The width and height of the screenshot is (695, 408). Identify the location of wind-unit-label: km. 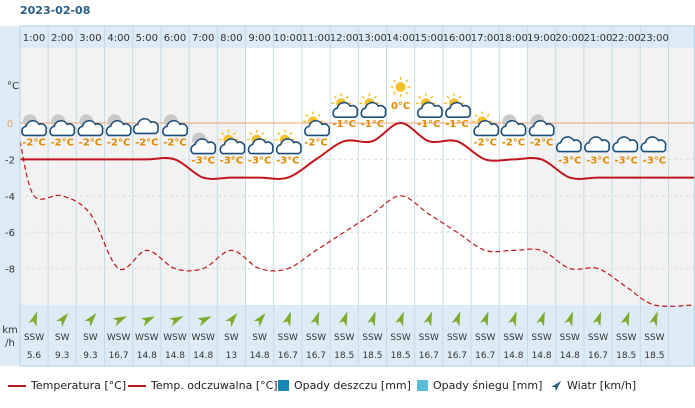
(10, 330).